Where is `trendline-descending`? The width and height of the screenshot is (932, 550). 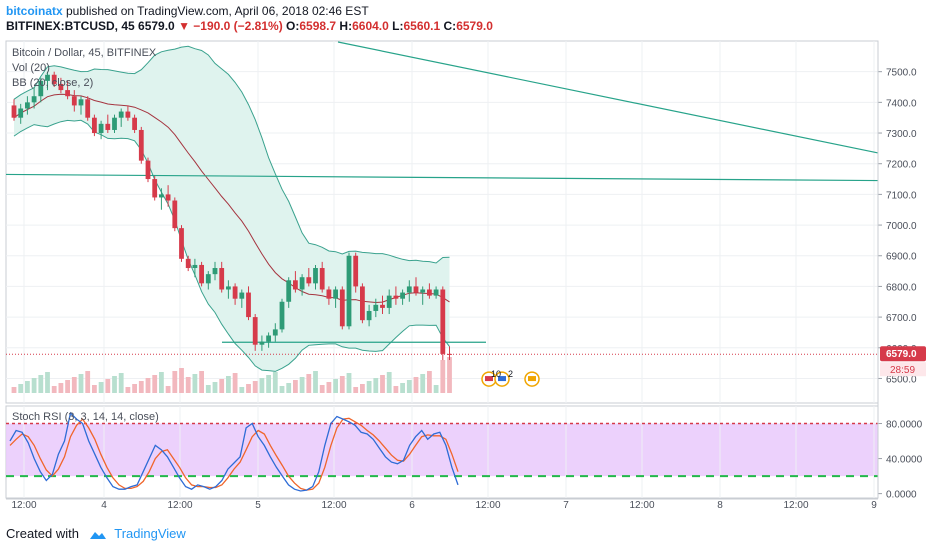 trendline-descending is located at coordinates (608, 97).